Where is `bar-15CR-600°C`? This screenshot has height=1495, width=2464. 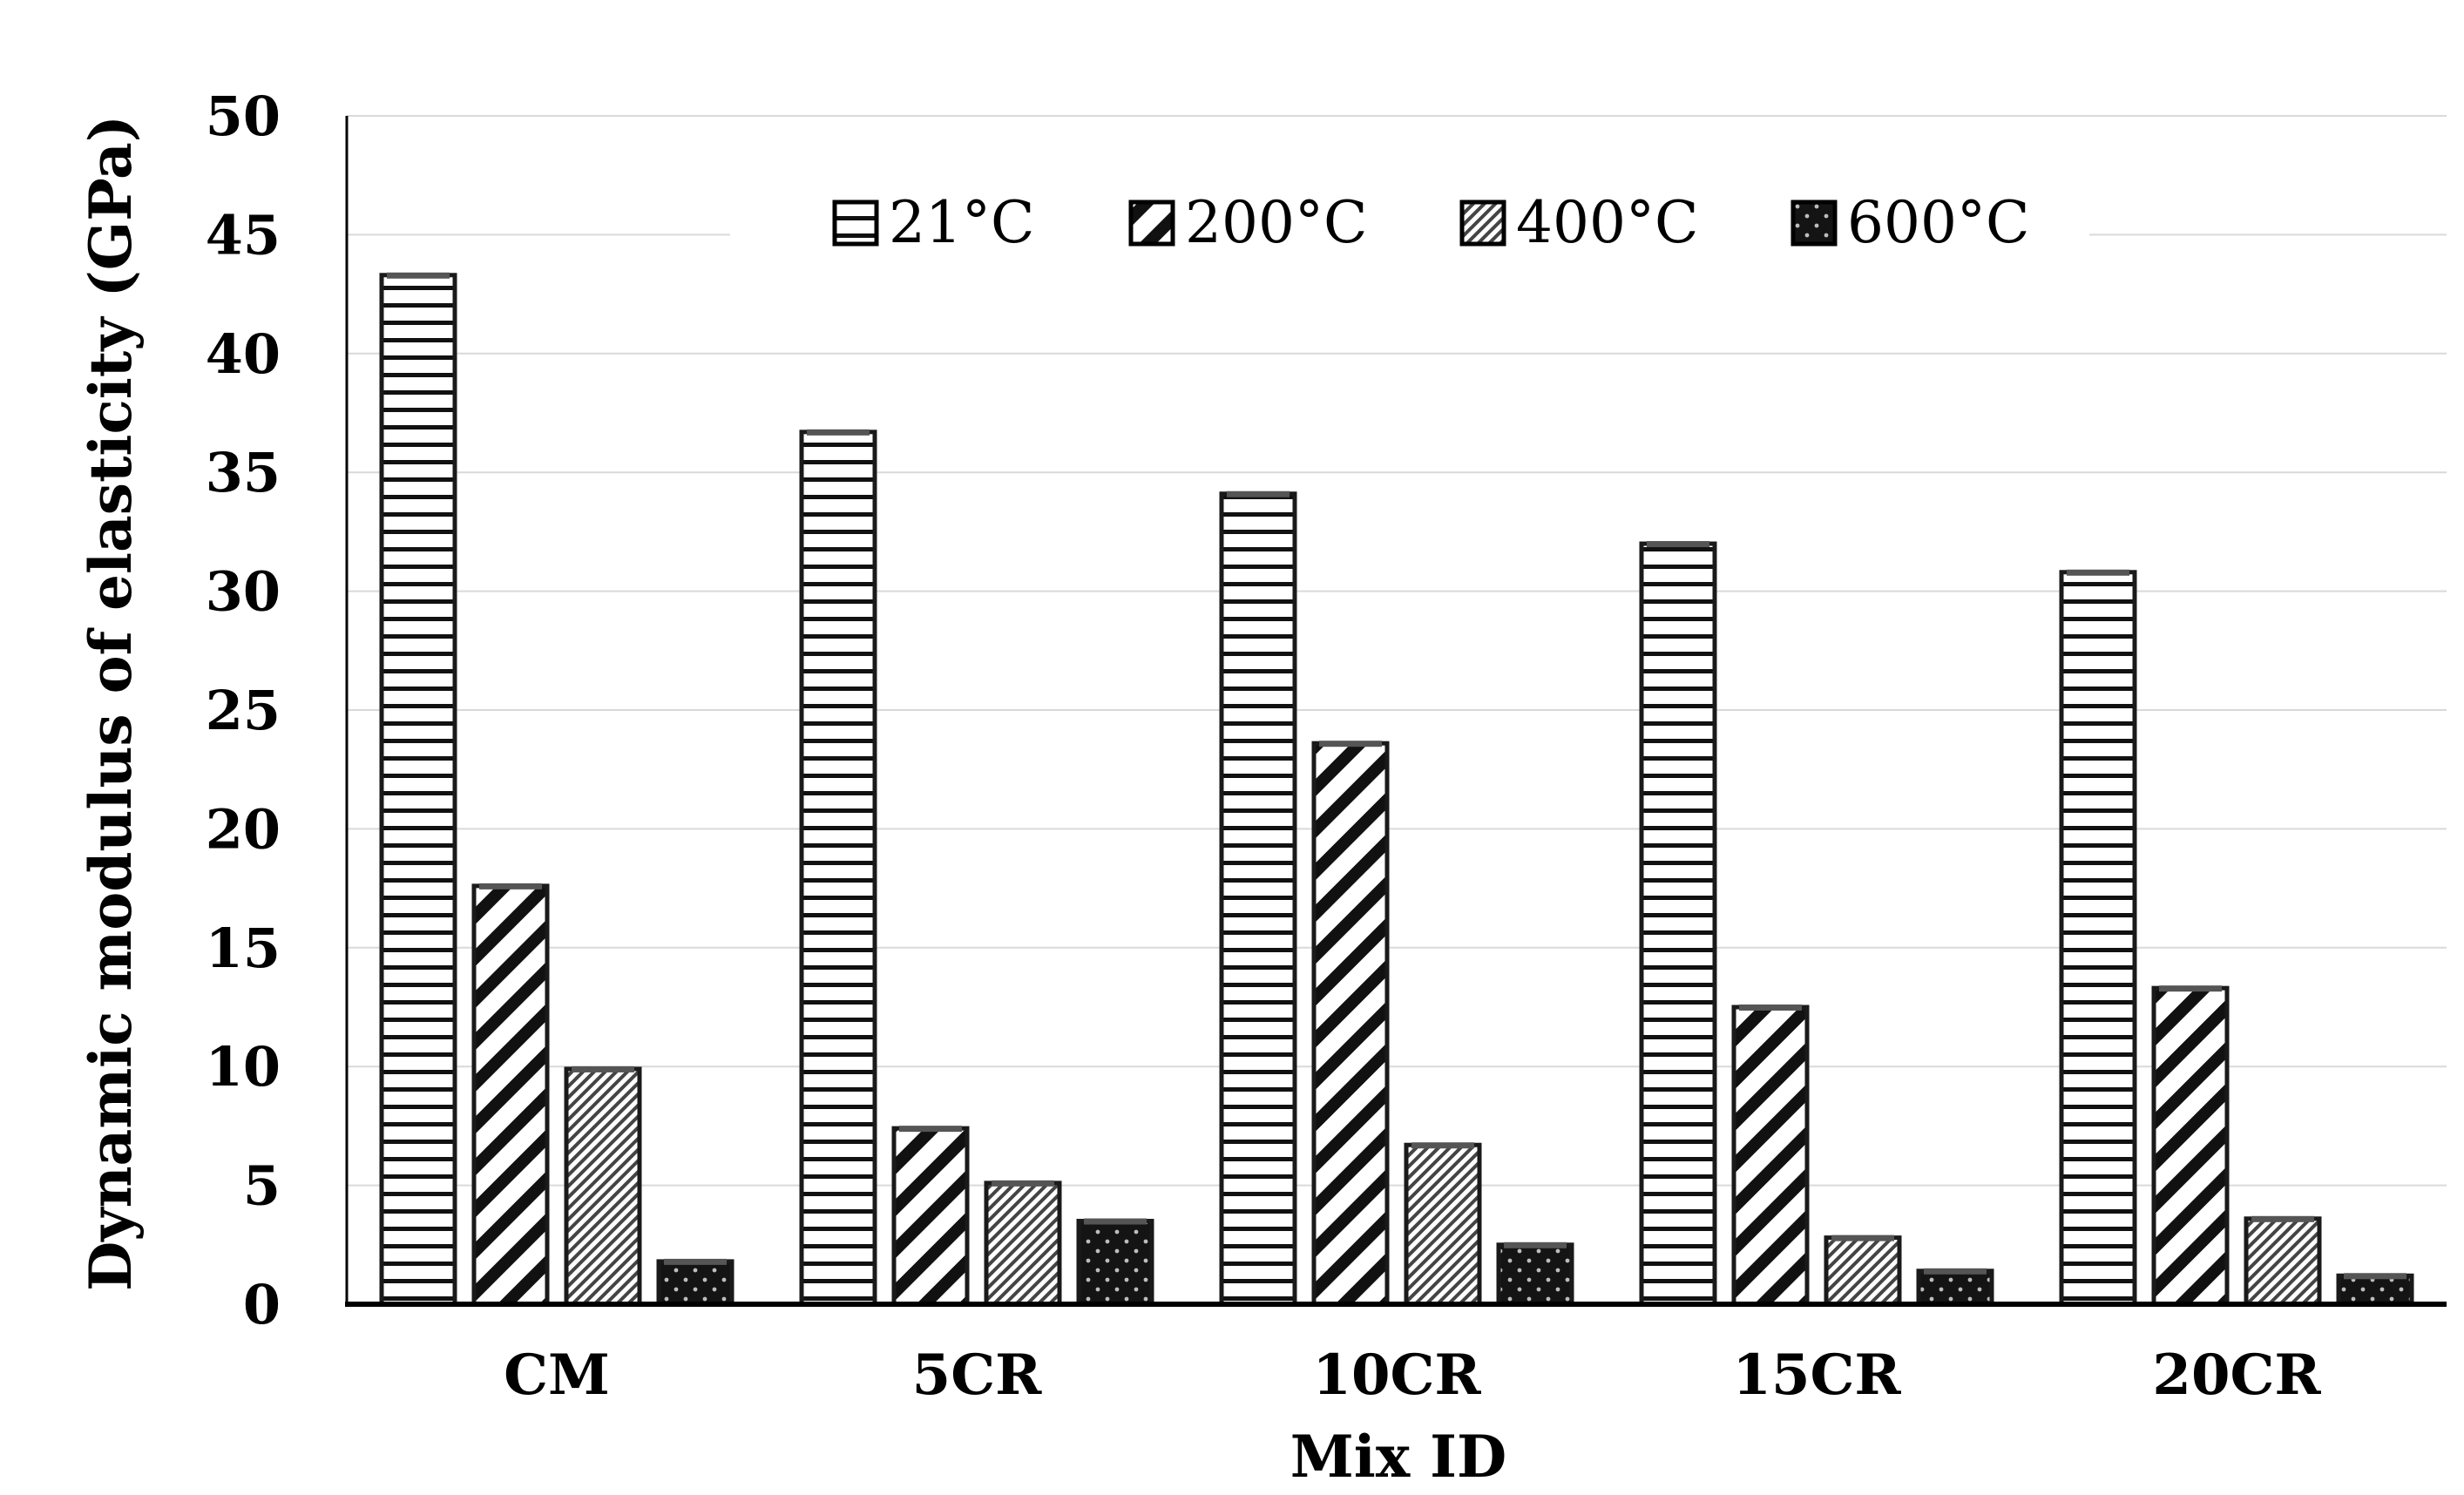
bar-15CR-600°C is located at coordinates (1955, 1287).